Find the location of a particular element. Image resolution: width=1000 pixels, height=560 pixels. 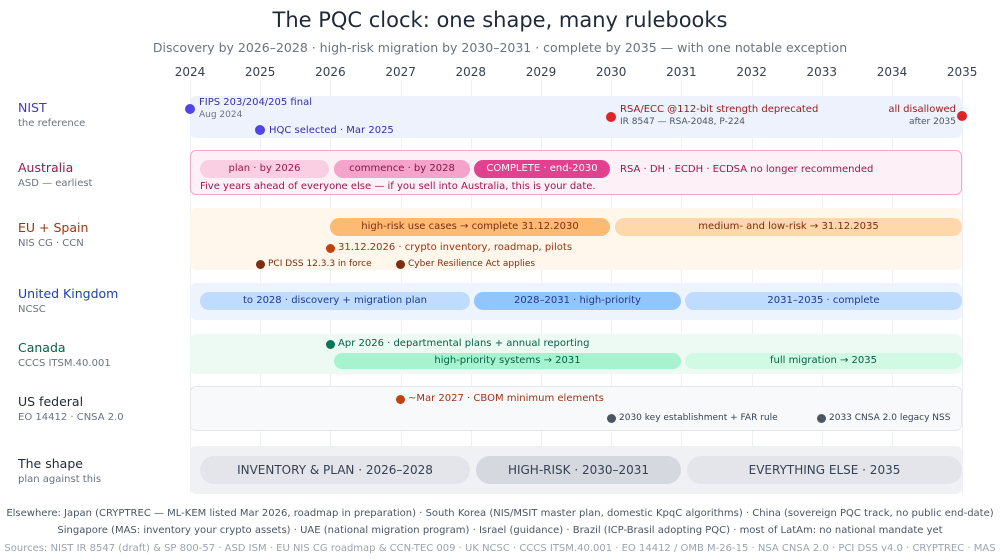

chart-title: The PQC clock: one shape, many rulebooks is located at coordinates (500, 20).